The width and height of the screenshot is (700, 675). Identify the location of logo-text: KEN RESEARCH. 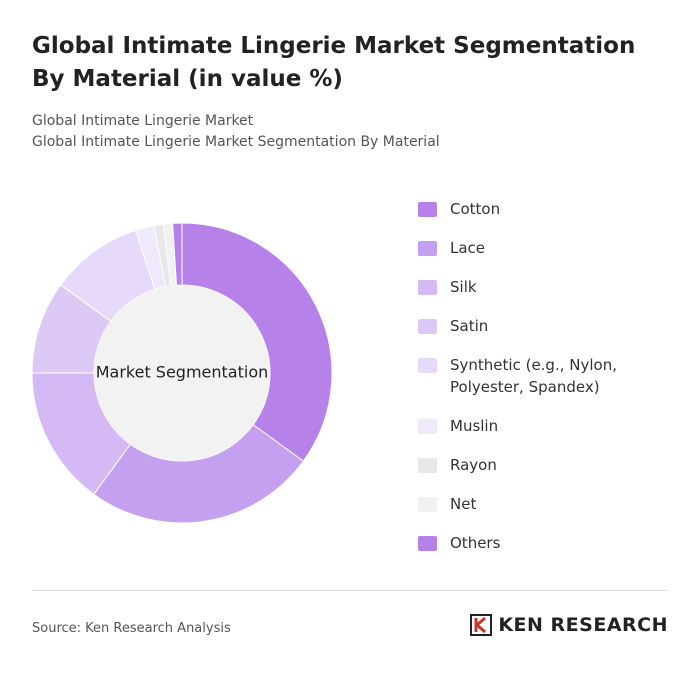
(583, 625).